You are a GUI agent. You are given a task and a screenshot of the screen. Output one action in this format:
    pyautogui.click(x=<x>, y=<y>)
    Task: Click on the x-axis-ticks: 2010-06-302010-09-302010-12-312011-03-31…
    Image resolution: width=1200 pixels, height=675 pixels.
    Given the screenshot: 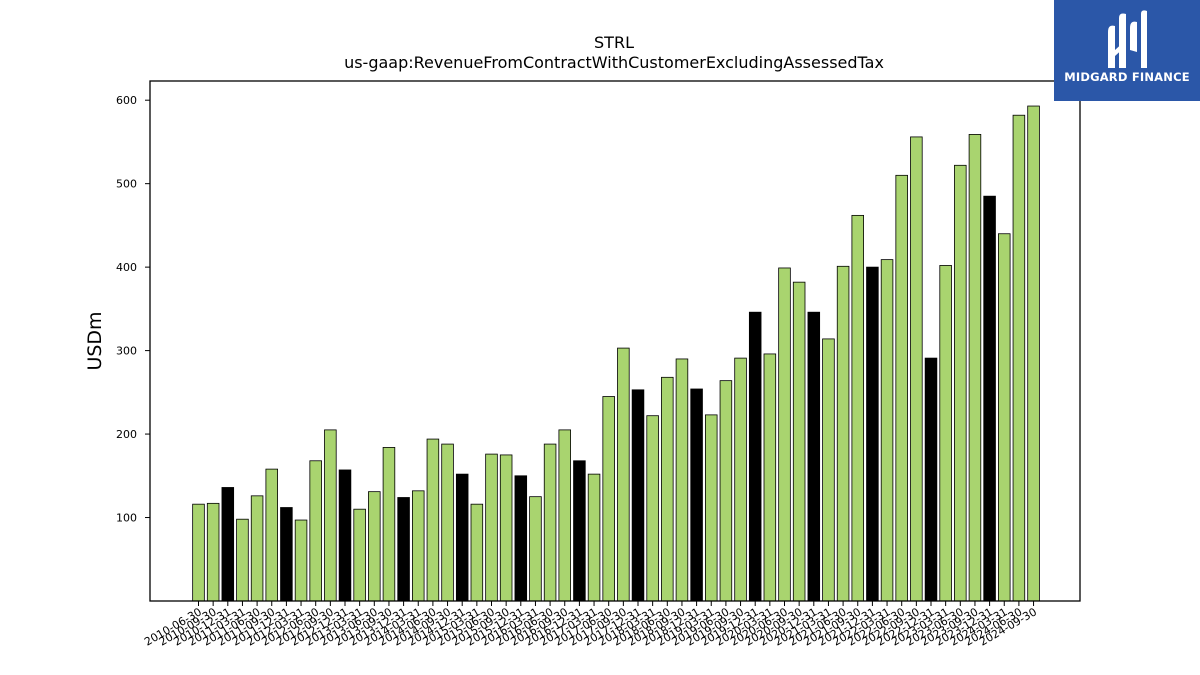 What is the action you would take?
    pyautogui.click(x=590, y=625)
    